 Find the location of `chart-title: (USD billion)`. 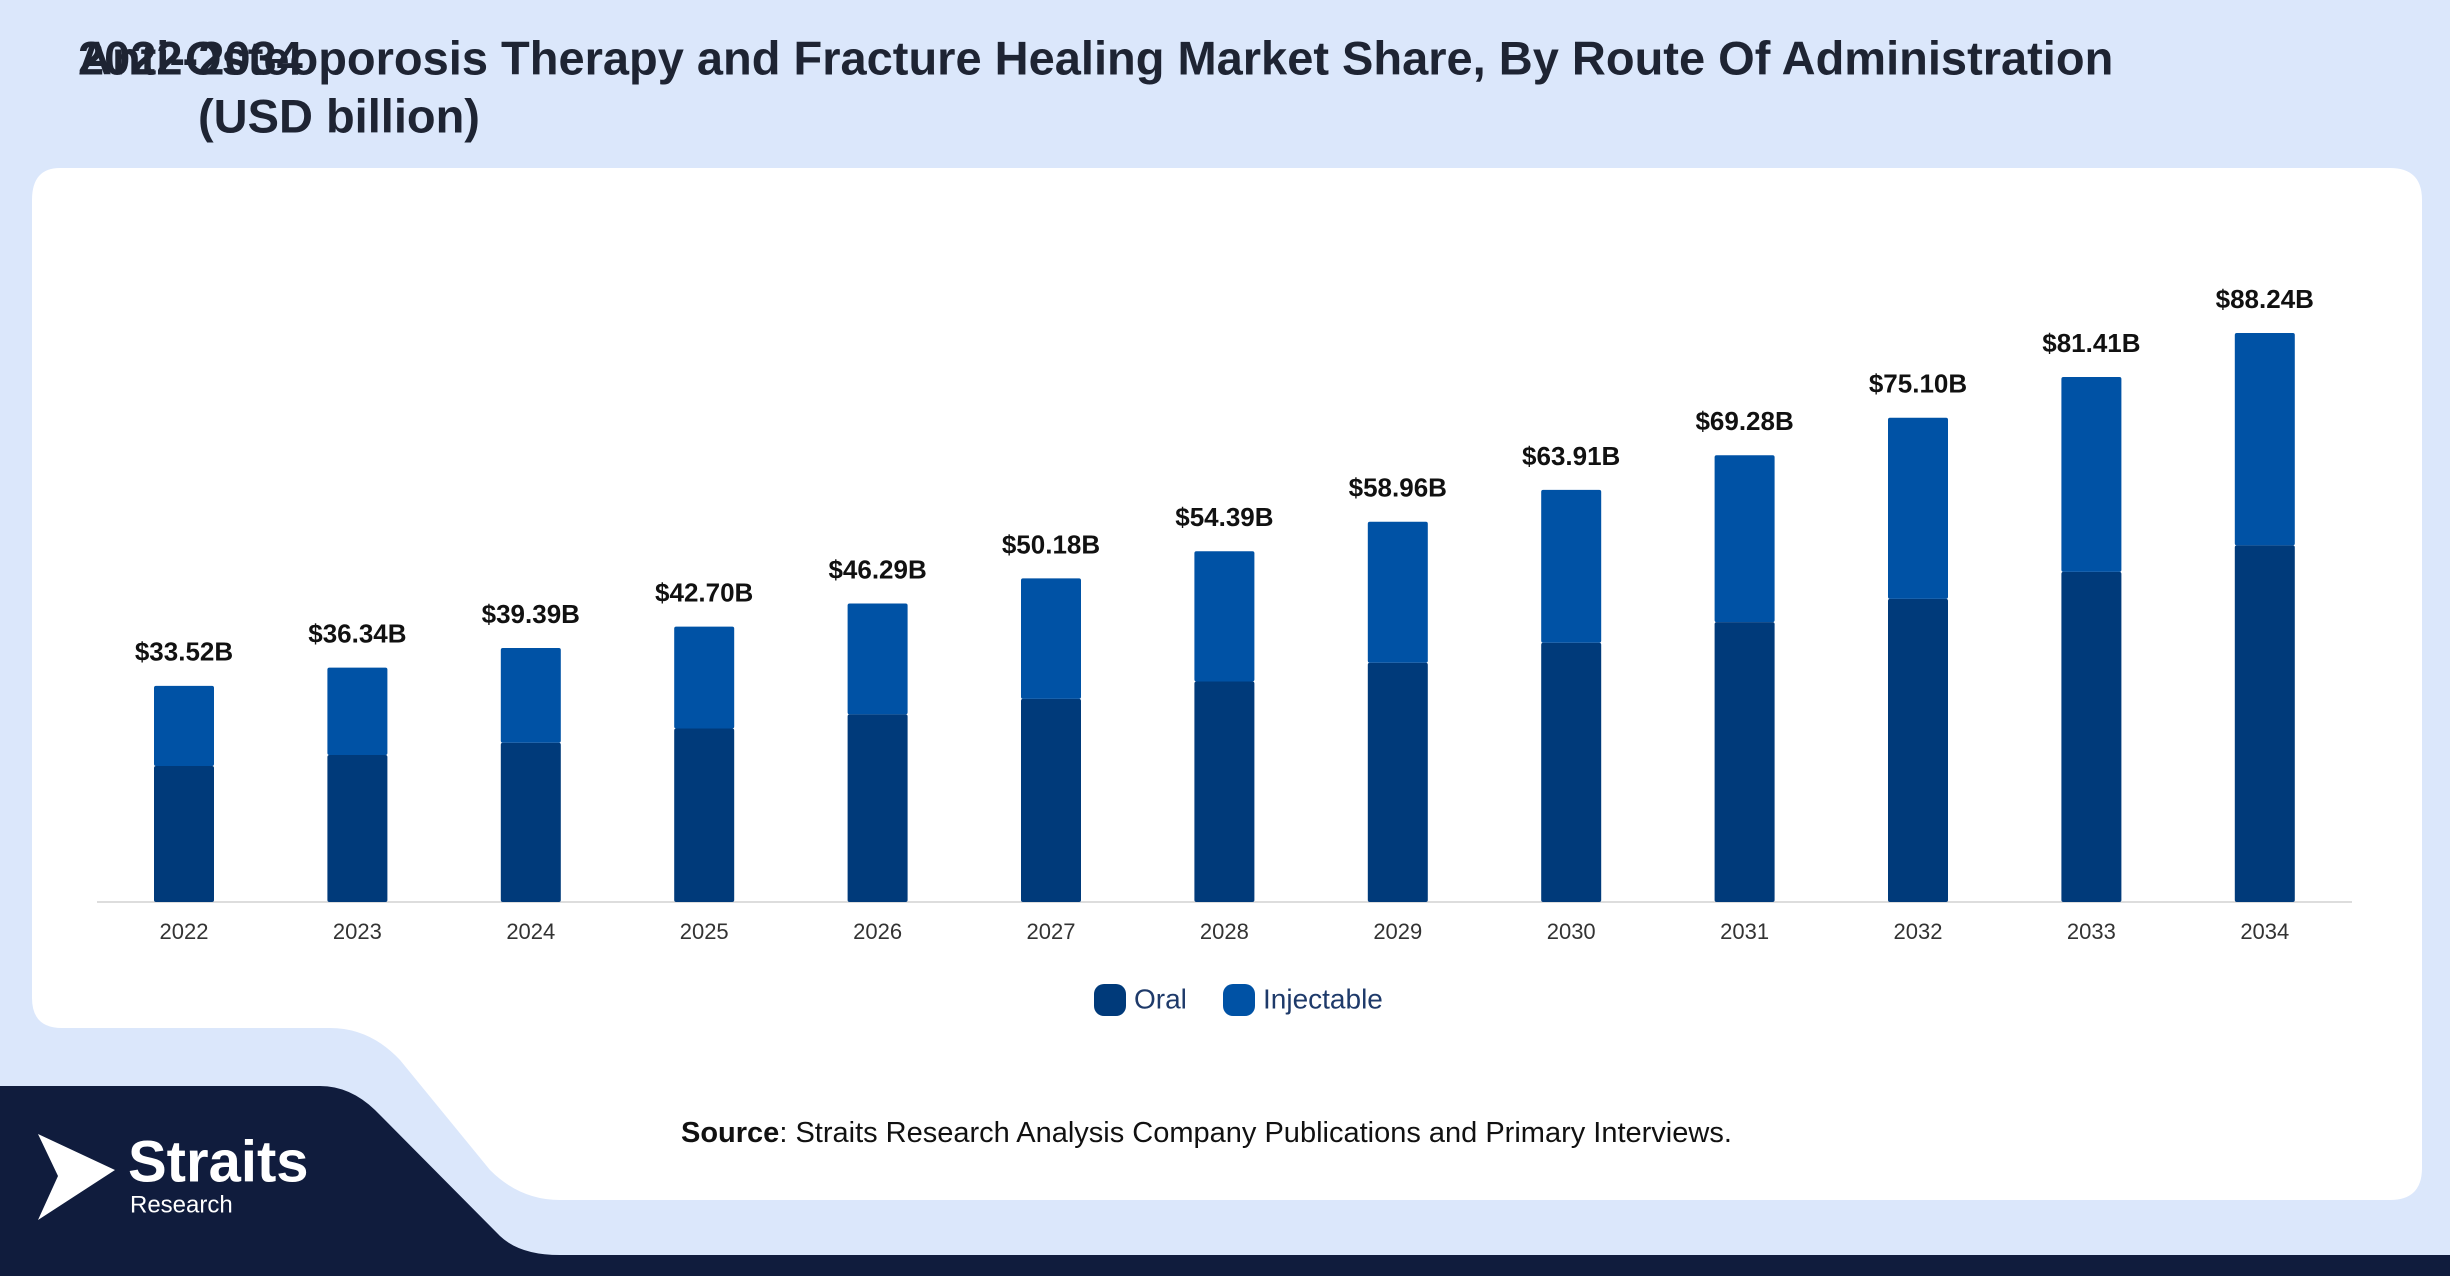

chart-title: (USD billion) is located at coordinates (339, 115).